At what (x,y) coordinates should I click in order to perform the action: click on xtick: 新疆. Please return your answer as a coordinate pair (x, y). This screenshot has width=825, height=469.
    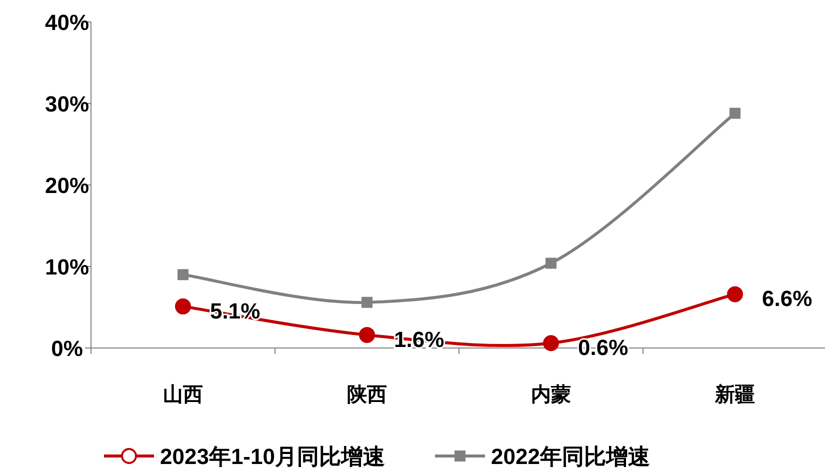
    Looking at the image, I should click on (735, 395).